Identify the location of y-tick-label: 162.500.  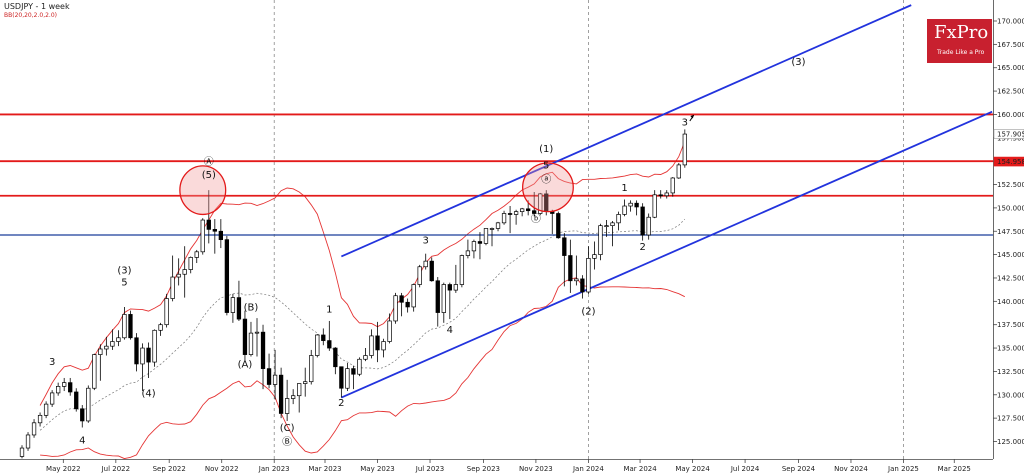
(1010, 92).